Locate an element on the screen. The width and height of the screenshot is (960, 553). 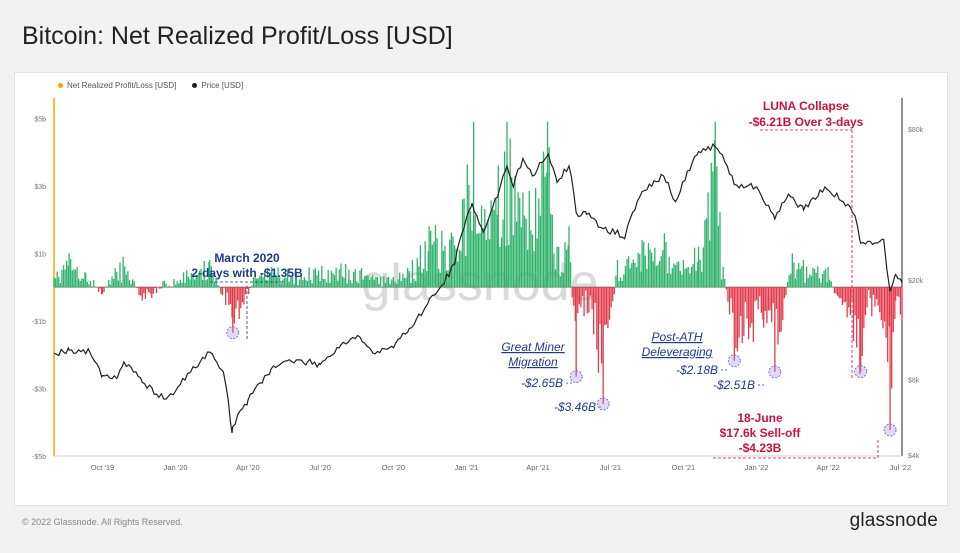
annotation: -$2.51B is located at coordinates (747, 378).